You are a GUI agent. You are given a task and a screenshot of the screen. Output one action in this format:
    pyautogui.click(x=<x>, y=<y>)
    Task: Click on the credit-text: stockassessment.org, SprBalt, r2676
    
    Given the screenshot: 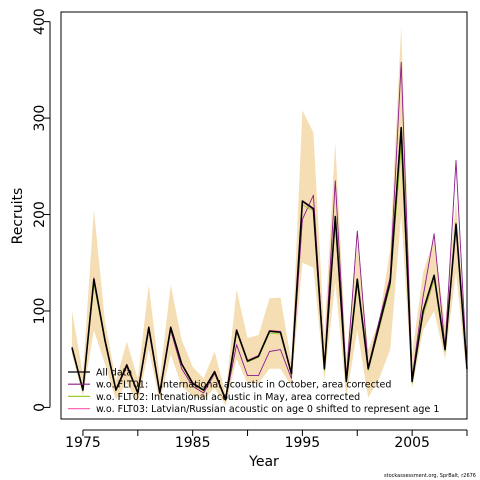 What is the action you would take?
    pyautogui.click(x=430, y=476)
    